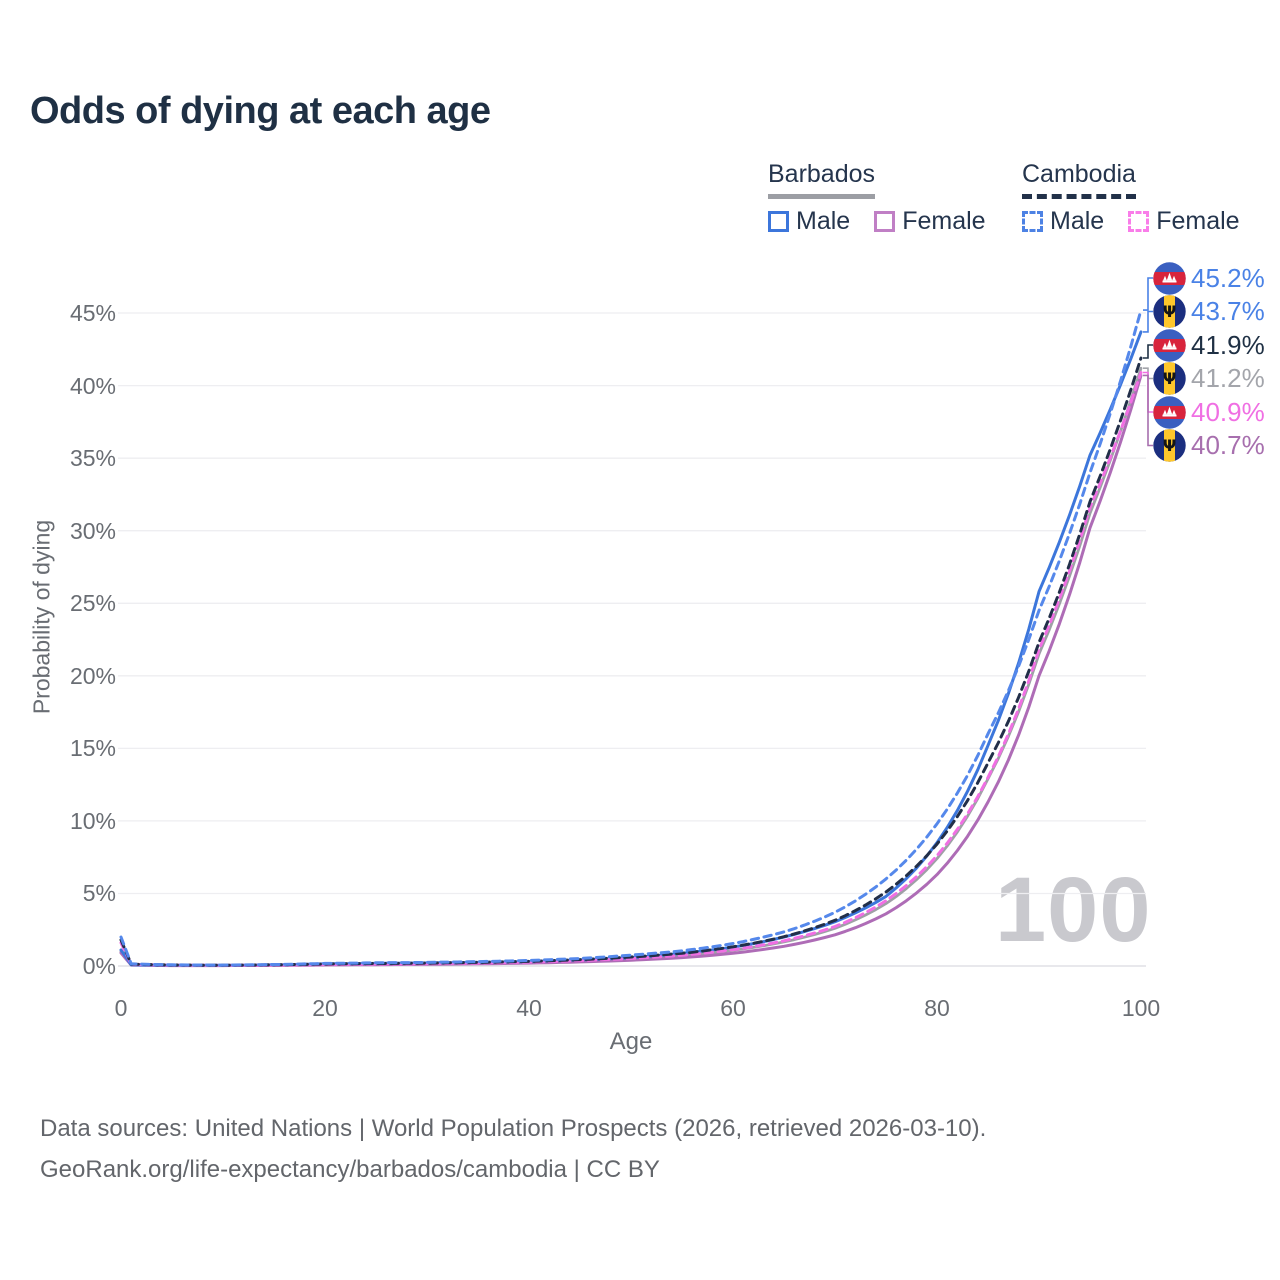 The height and width of the screenshot is (1280, 1280). I want to click on y-axis-title: Probability of dying, so click(42, 617).